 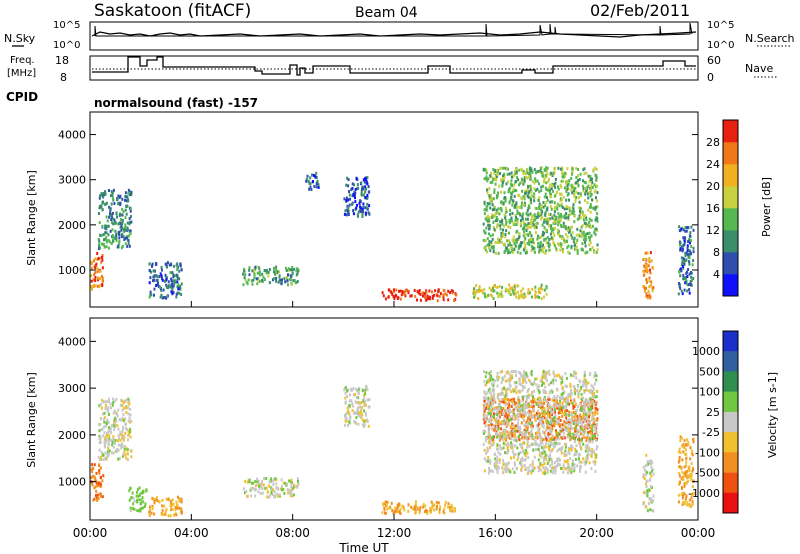 I want to click on freq-trace, so click(x=394, y=66).